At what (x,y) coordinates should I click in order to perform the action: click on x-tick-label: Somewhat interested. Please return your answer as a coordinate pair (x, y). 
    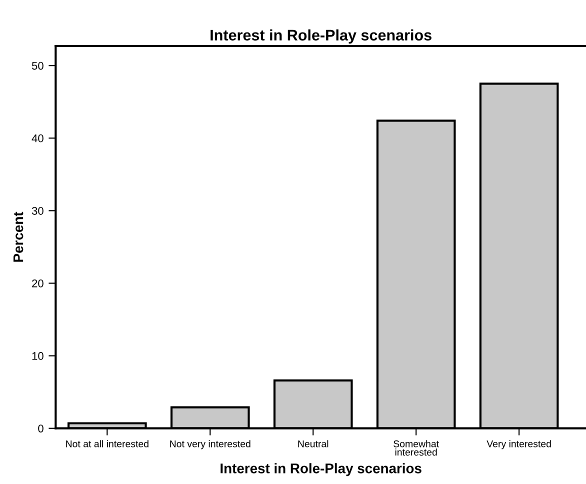
    Looking at the image, I should click on (416, 448).